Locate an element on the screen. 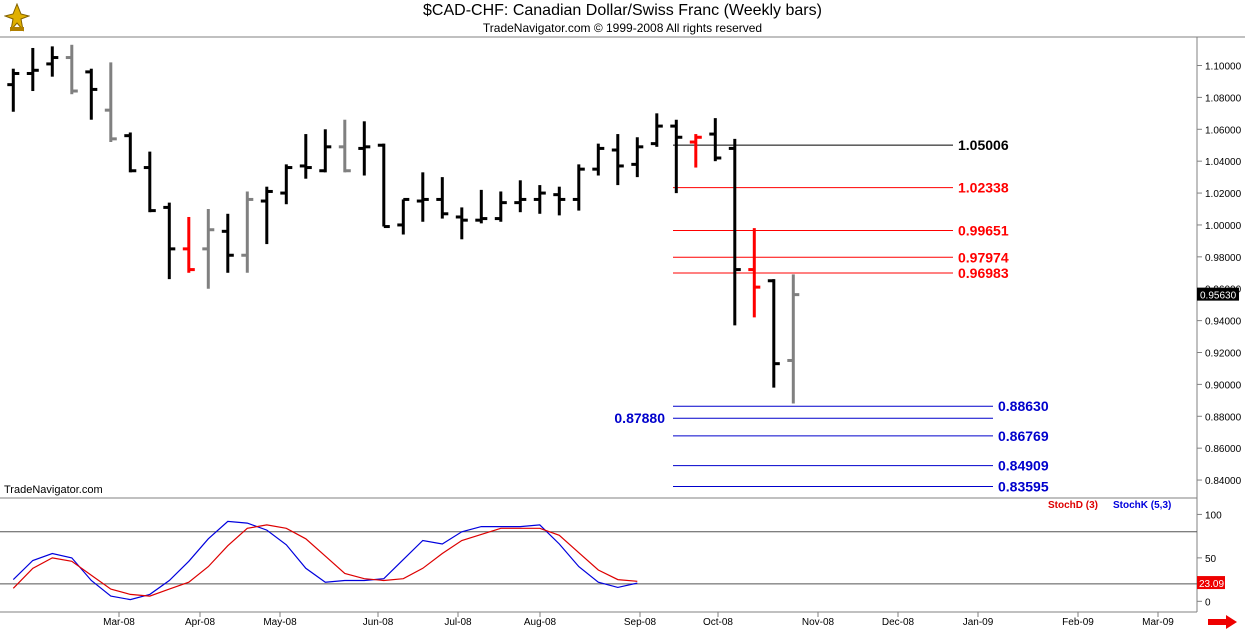  level-label: 1.05006 is located at coordinates (983, 145).